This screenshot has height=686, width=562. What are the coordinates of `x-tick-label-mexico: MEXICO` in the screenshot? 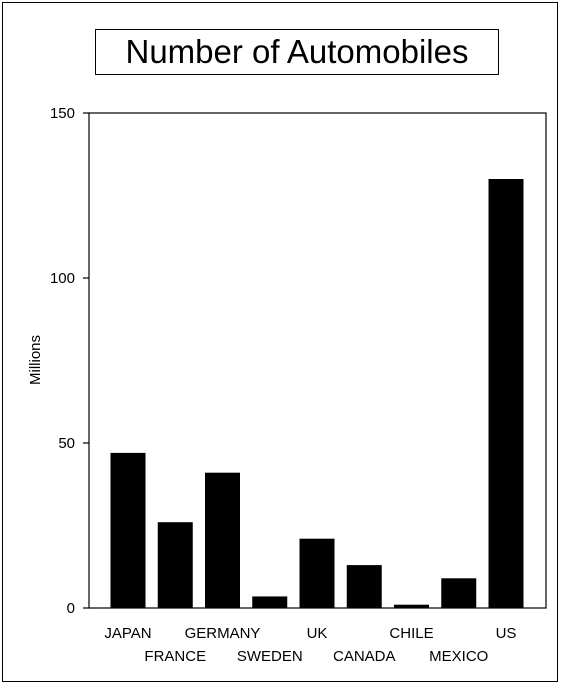 It's located at (458, 656).